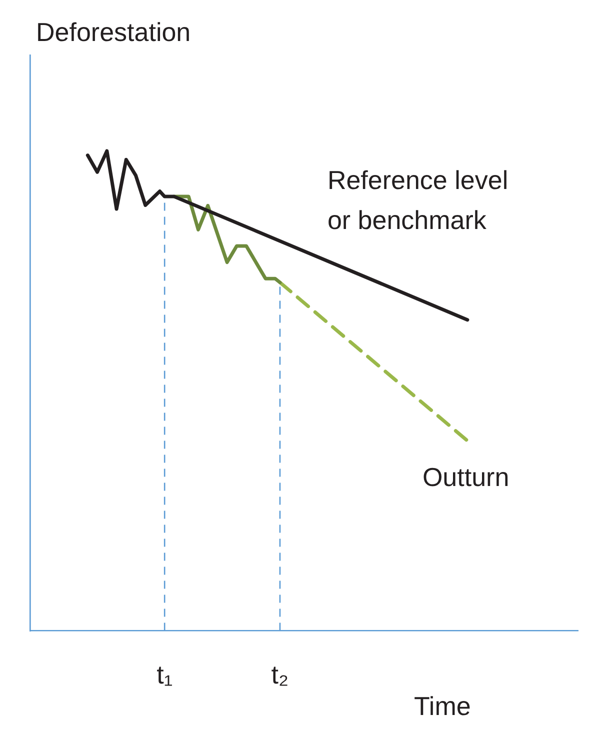 This screenshot has height=738, width=608. I want to click on series-label: Outturn, so click(466, 477).